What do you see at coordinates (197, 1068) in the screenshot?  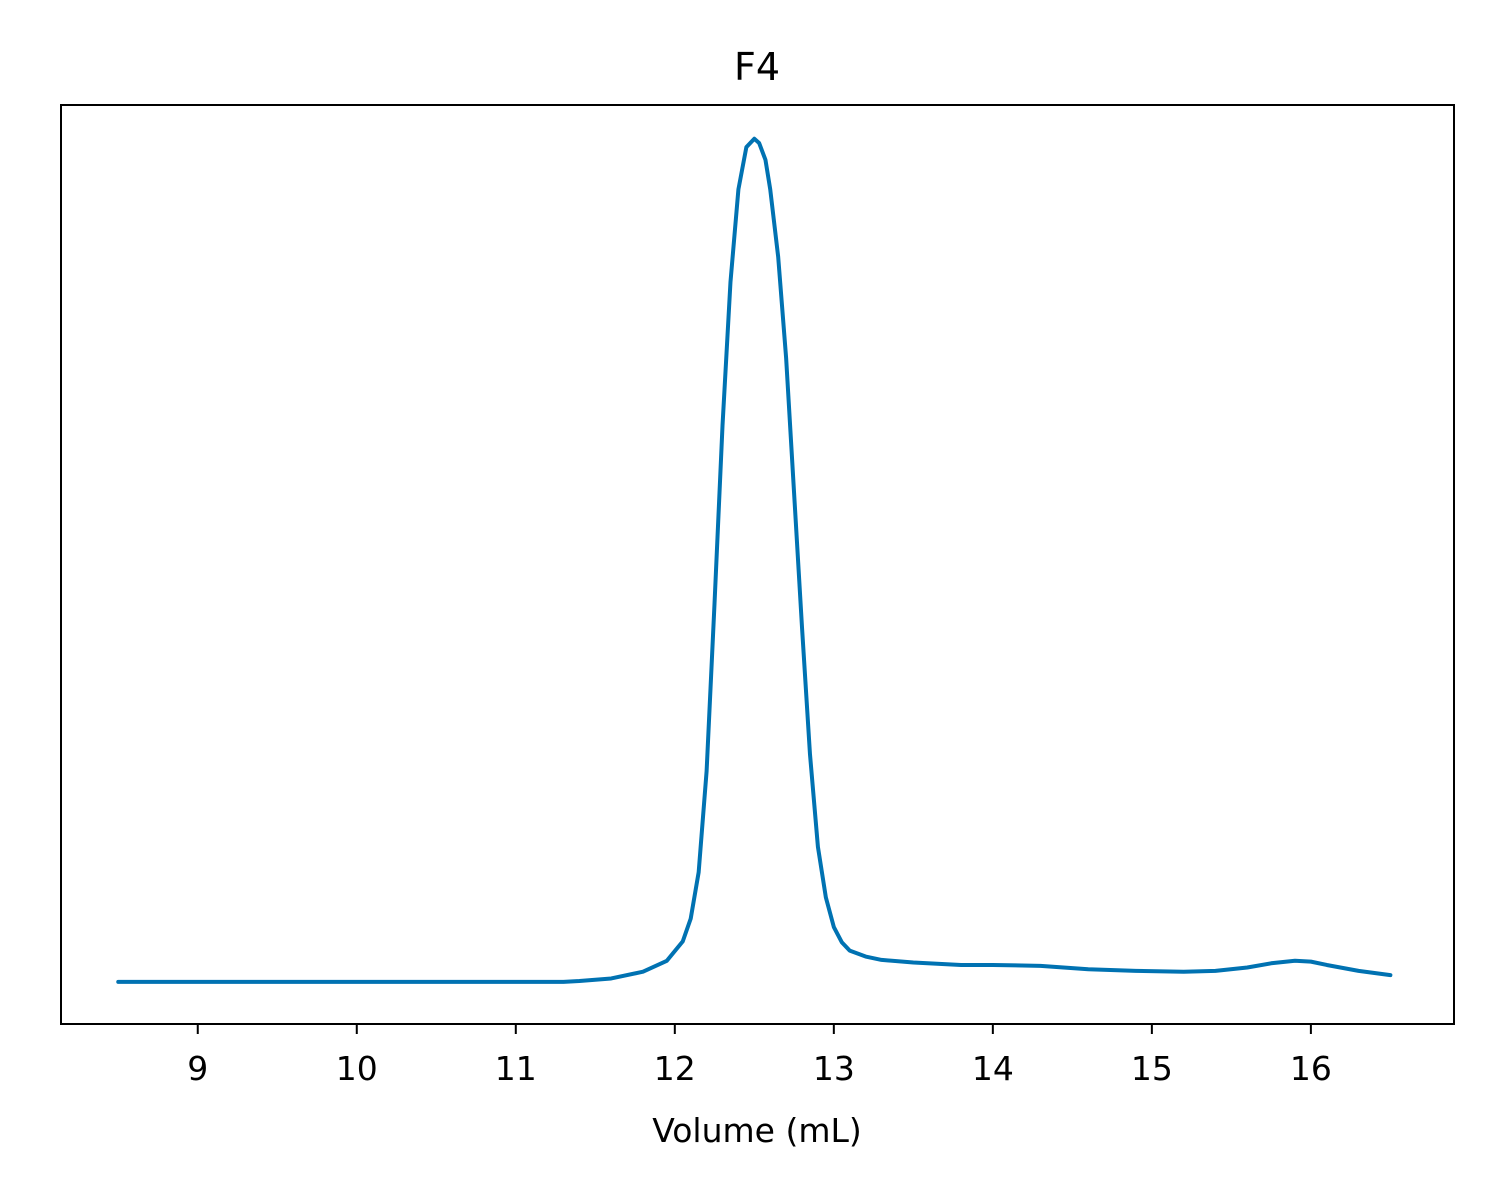 I see `x-tick-label: 9` at bounding box center [197, 1068].